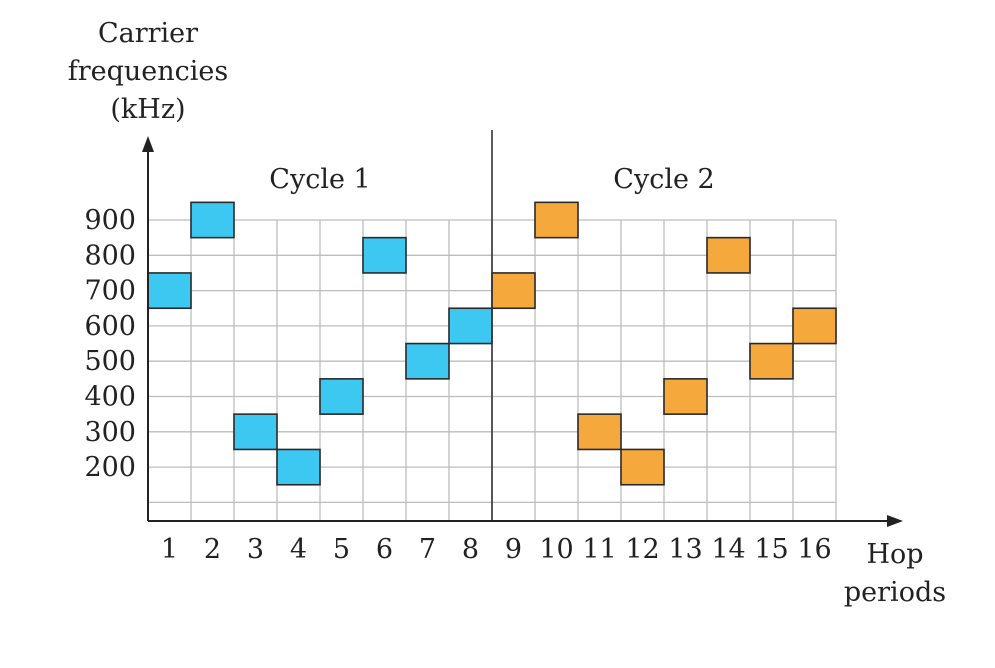 Image resolution: width=995 pixels, height=668 pixels. Describe the element at coordinates (894, 554) in the screenshot. I see `x-axis-title-line: Hop` at that location.